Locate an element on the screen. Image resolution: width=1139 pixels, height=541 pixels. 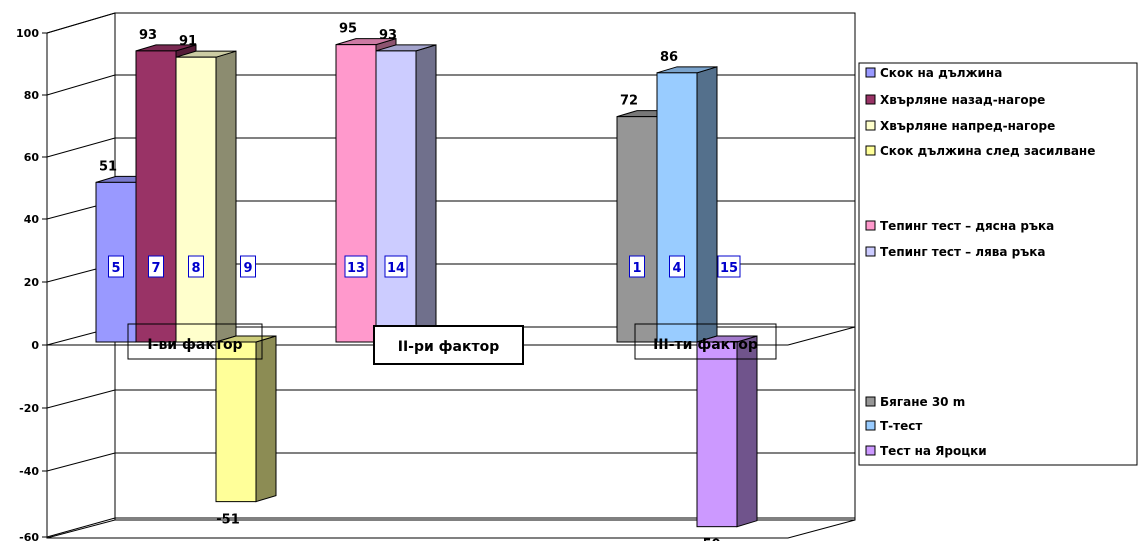
number-box: 4 is located at coordinates (677, 266).